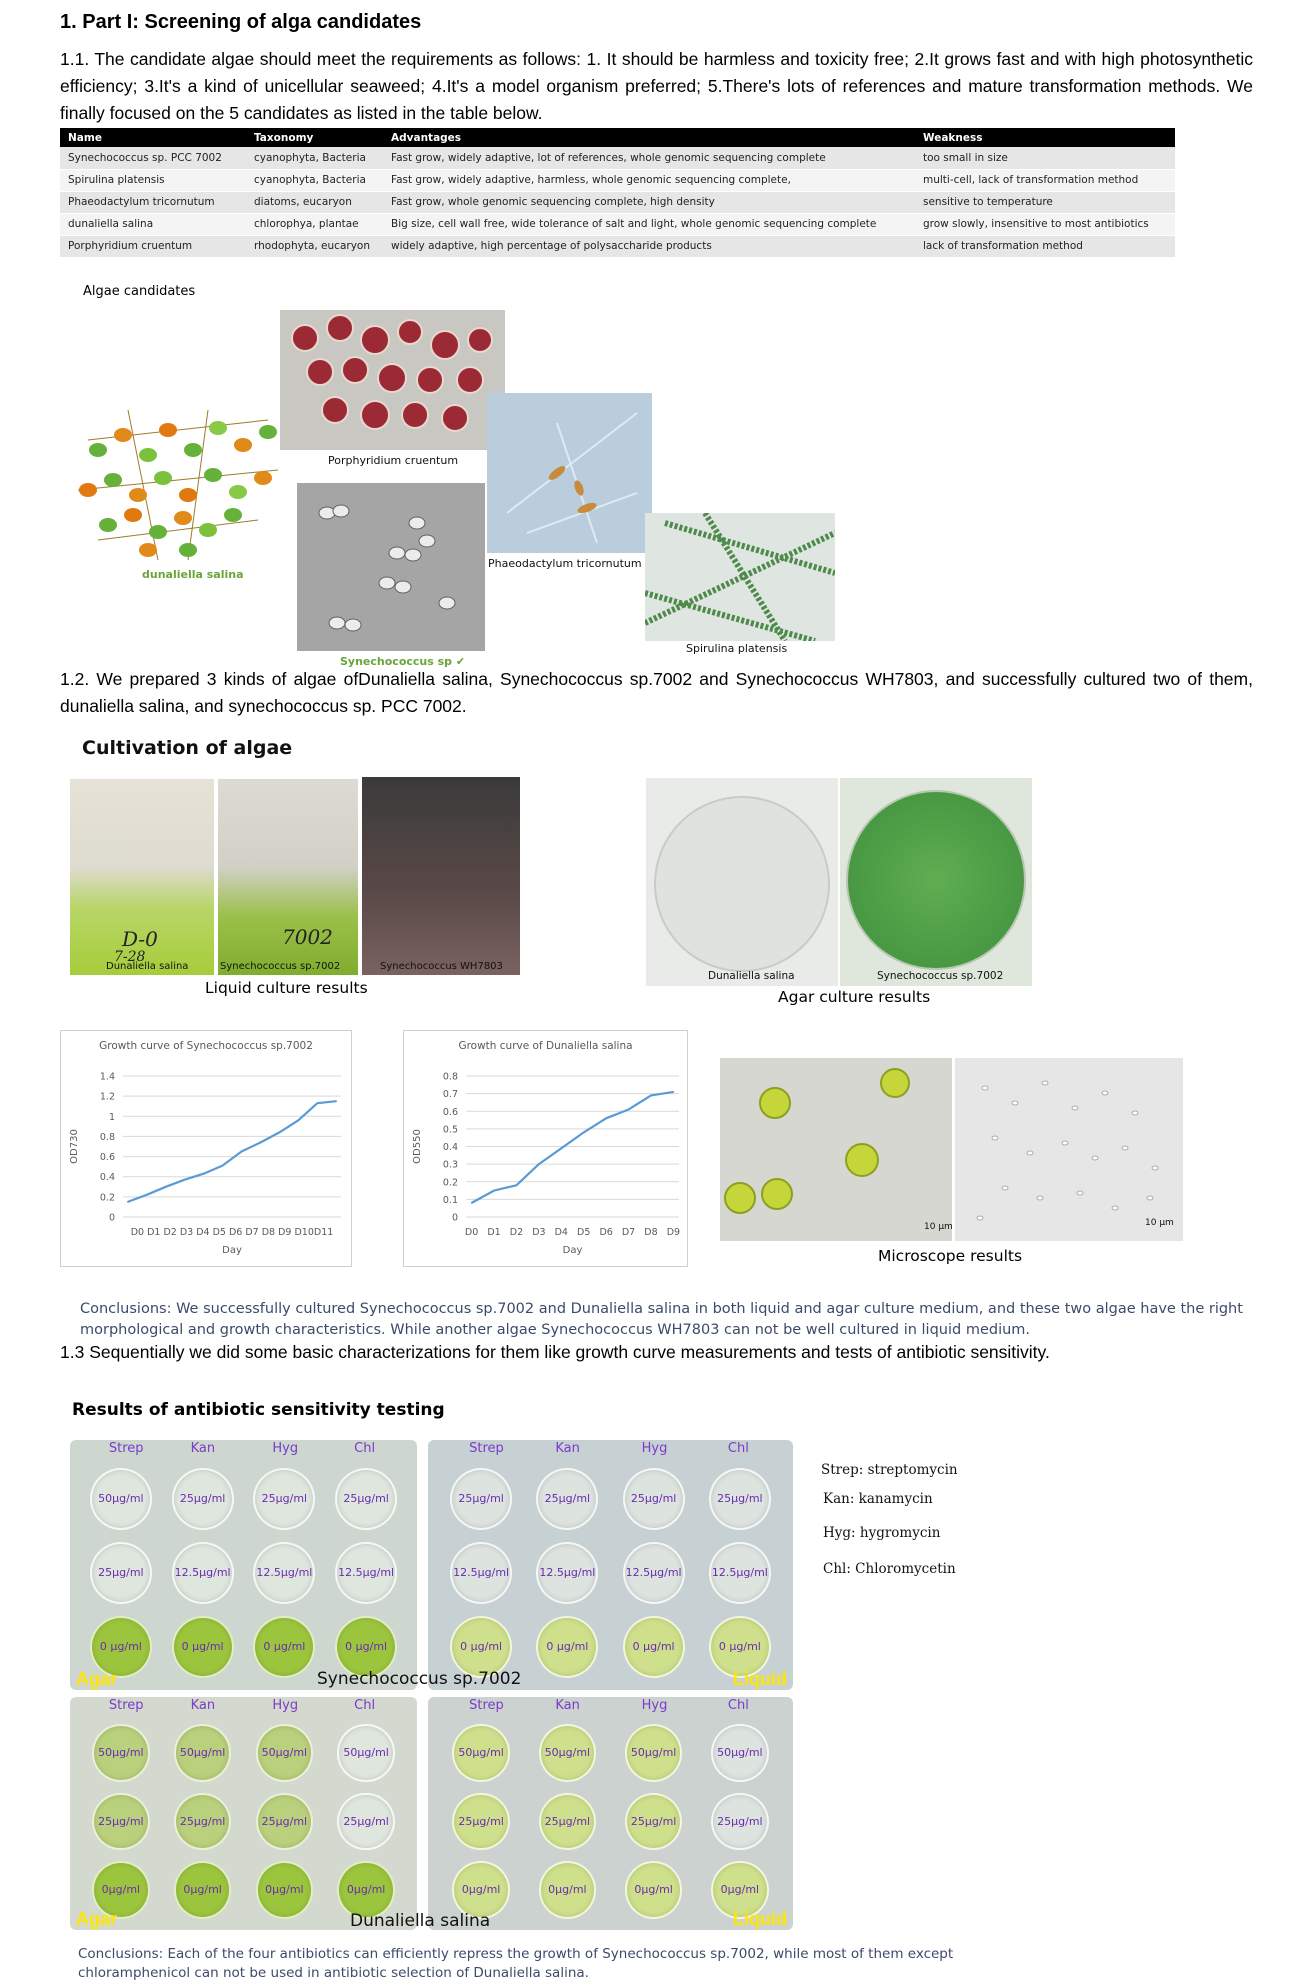  I want to click on series-line, so click(232, 1151).